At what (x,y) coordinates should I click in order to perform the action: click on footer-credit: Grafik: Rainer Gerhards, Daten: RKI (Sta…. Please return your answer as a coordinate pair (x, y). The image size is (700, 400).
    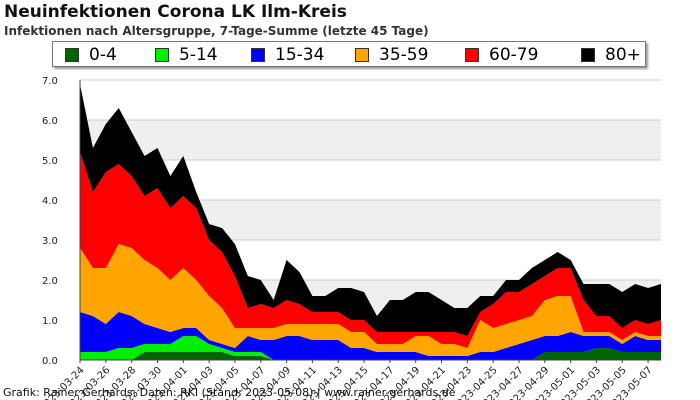
    Looking at the image, I should click on (229, 392).